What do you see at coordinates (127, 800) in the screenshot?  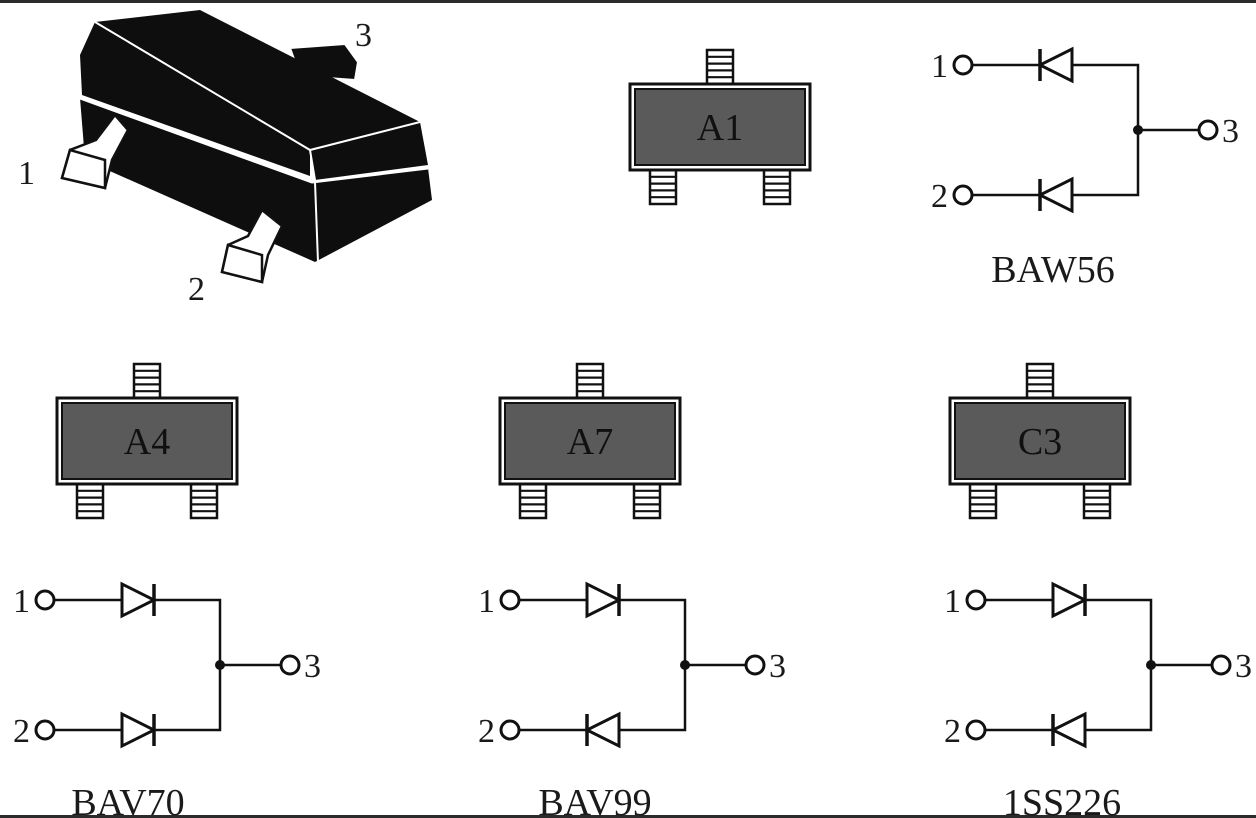 I see `part-name: BAV70` at bounding box center [127, 800].